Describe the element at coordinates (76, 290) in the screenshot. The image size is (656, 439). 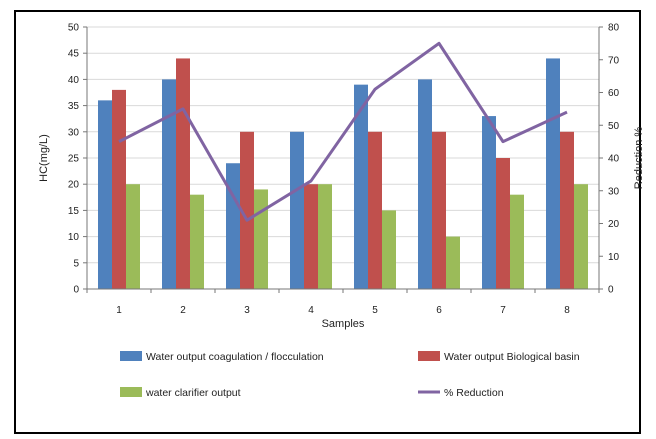
I see `left-tick-label: 0` at that location.